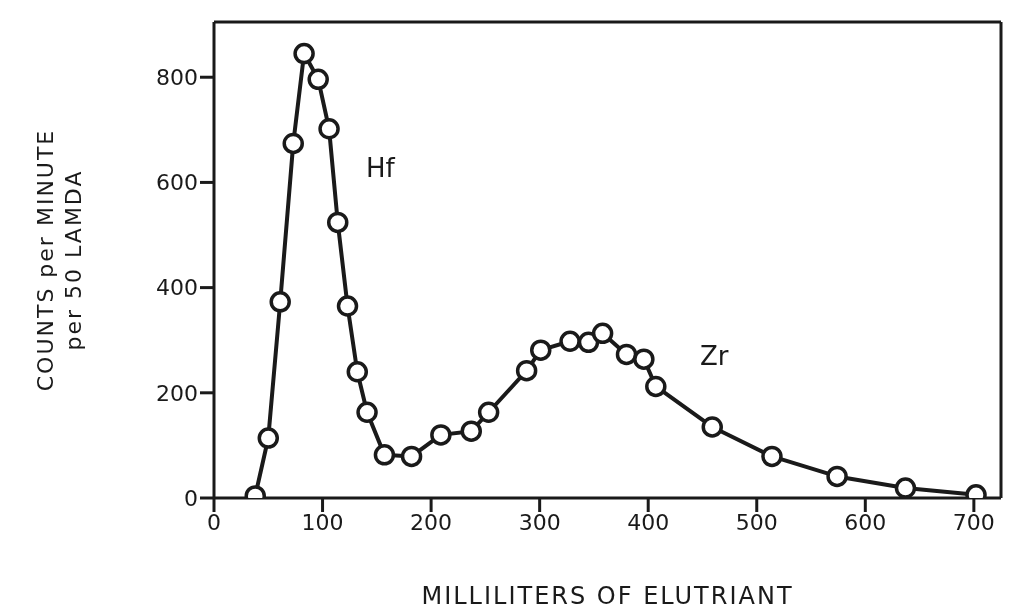 This screenshot has height=612, width=1009. What do you see at coordinates (59, 260) in the screenshot?
I see `y-axis-title: COUNTS per MINUTE per 50 LAMDA` at bounding box center [59, 260].